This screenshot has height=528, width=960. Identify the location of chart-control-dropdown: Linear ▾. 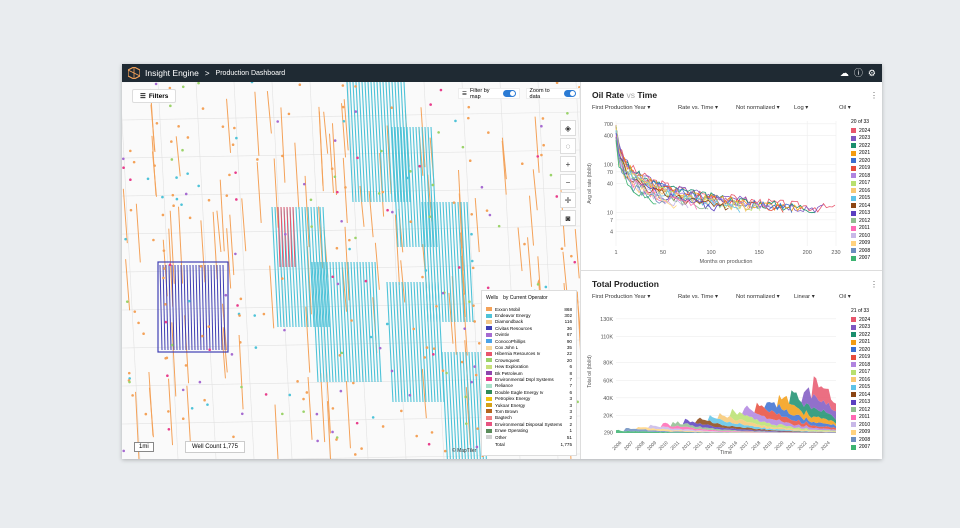
(804, 297).